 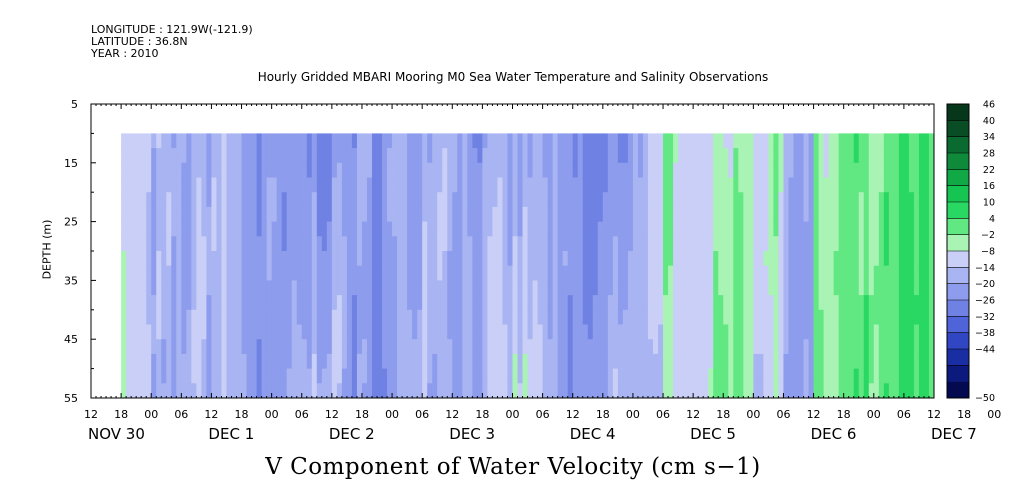 What do you see at coordinates (958, 292) in the screenshot?
I see `colorbar-swatch` at bounding box center [958, 292].